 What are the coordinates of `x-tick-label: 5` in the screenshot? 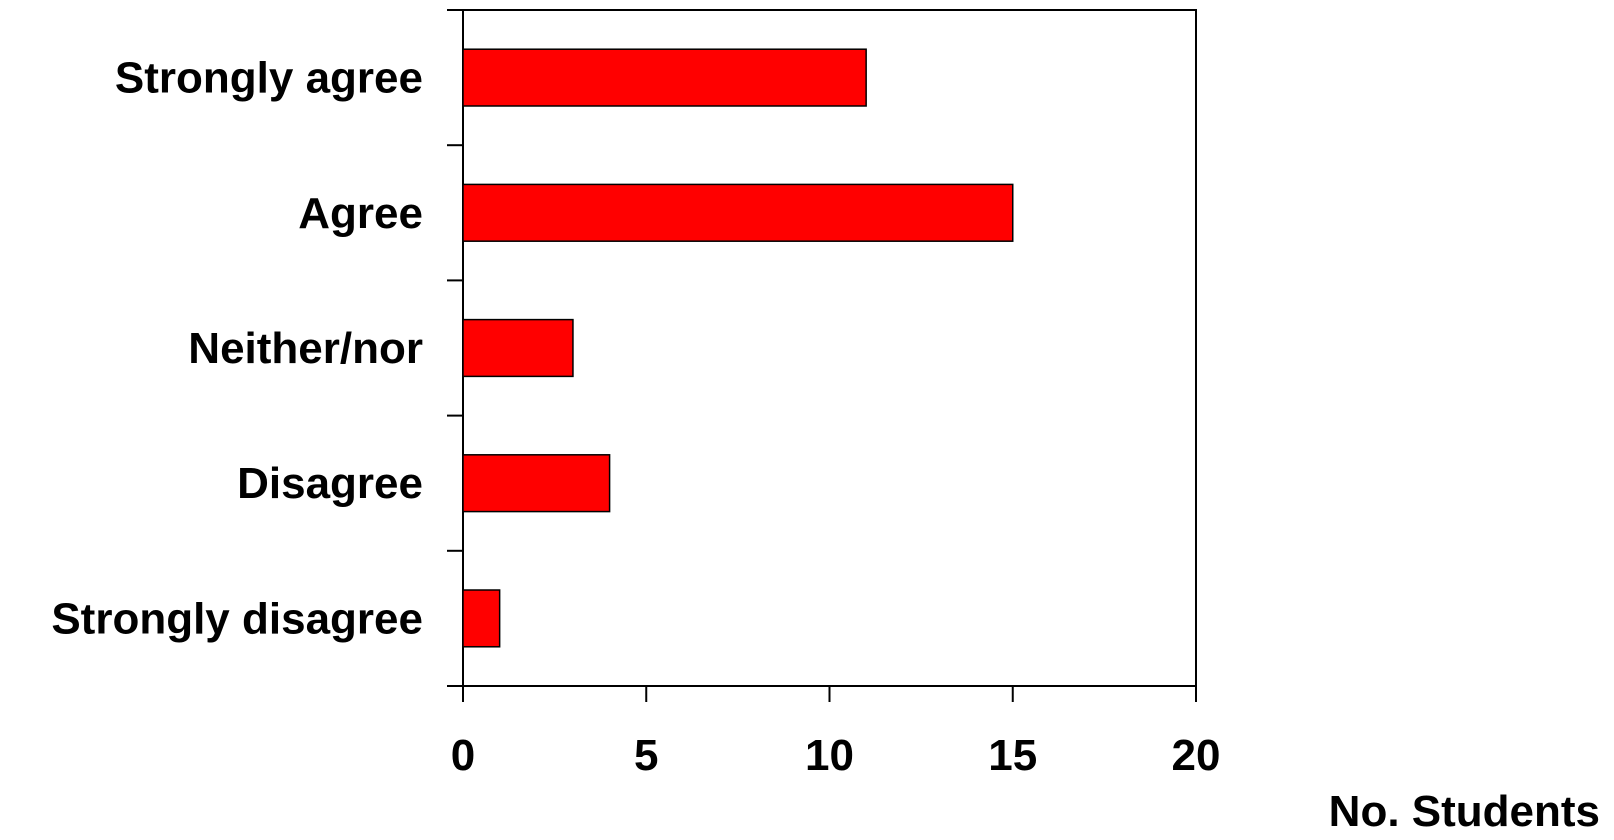 It's located at (646, 755).